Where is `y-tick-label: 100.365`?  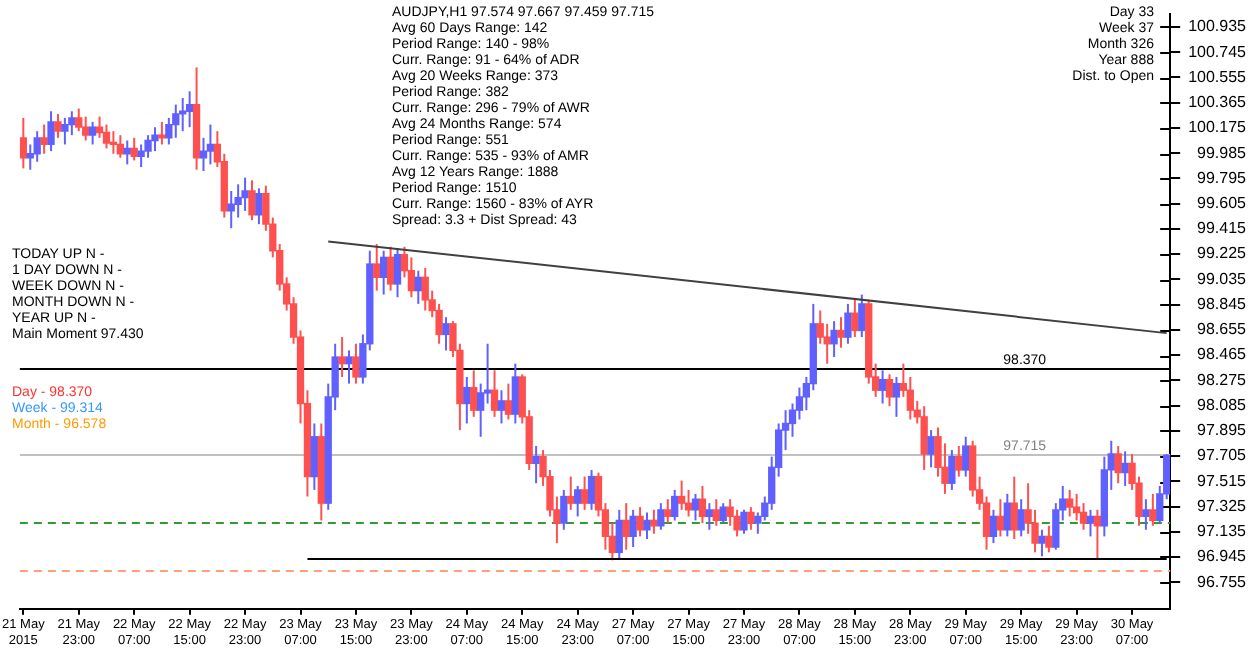 y-tick-label: 100.365 is located at coordinates (1218, 102).